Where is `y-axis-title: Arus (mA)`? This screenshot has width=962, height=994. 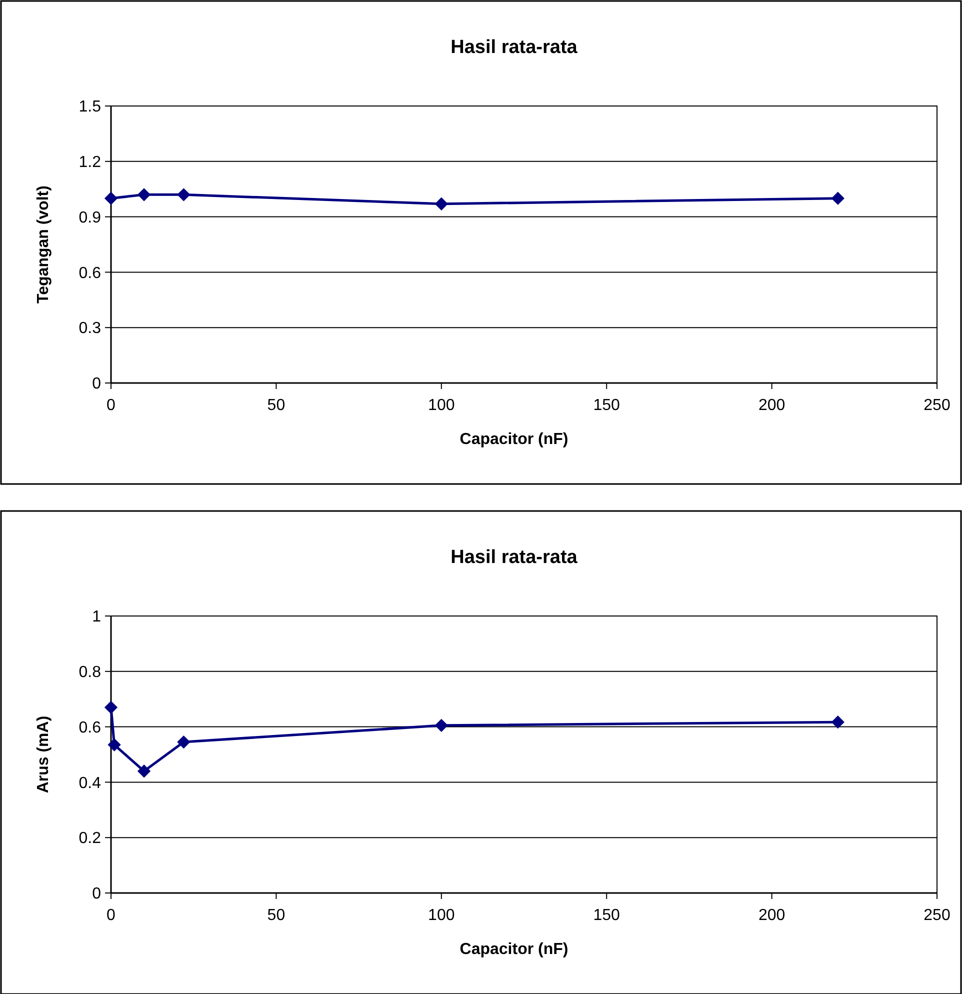
y-axis-title: Arus (mA) is located at coordinates (43, 755).